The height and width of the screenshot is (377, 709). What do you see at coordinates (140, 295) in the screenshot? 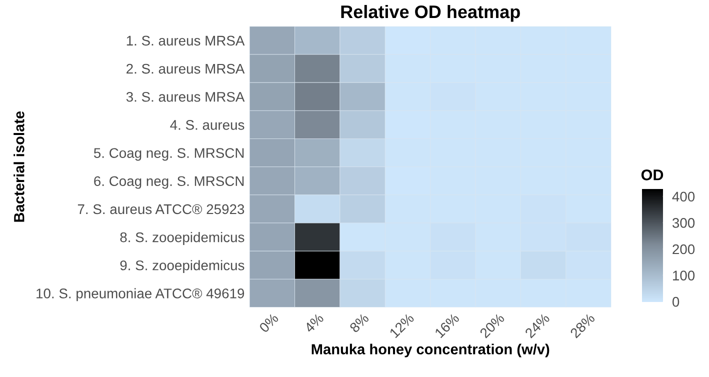
I see `y-tick-label: 10. S. pneumoniae ATCC® 49619` at bounding box center [140, 295].